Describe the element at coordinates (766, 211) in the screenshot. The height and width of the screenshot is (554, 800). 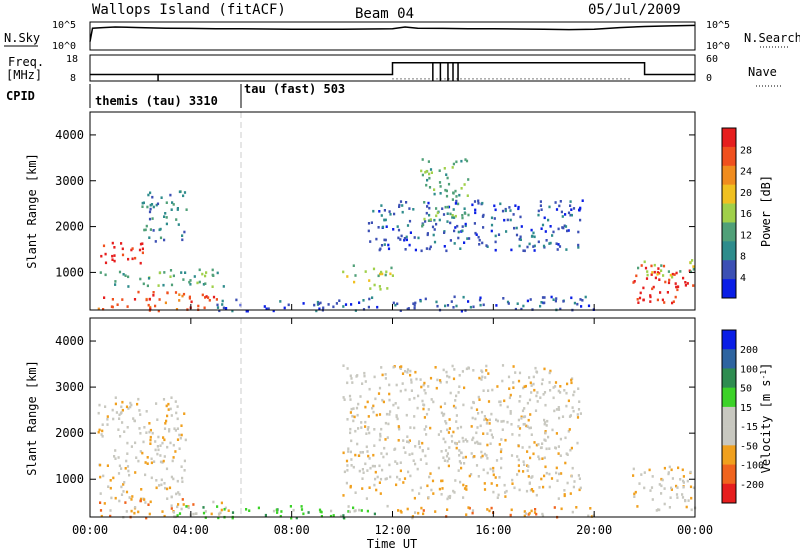
I see `power-colorbar-label: Power [dB]` at that location.